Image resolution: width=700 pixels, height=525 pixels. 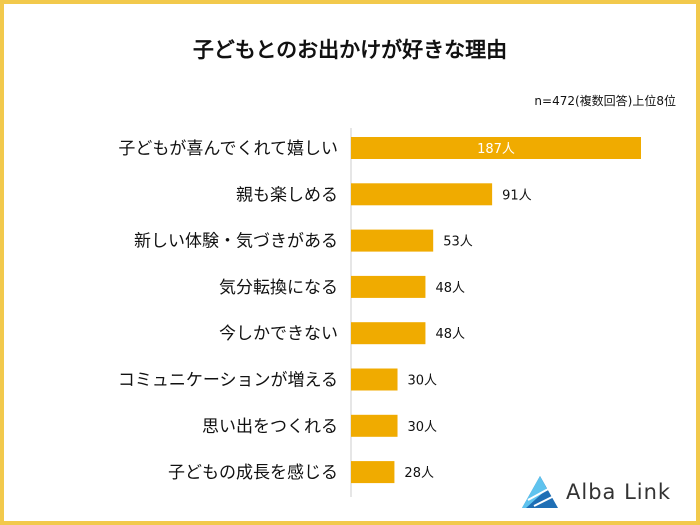 I want to click on data-label: 28人, so click(x=419, y=473).